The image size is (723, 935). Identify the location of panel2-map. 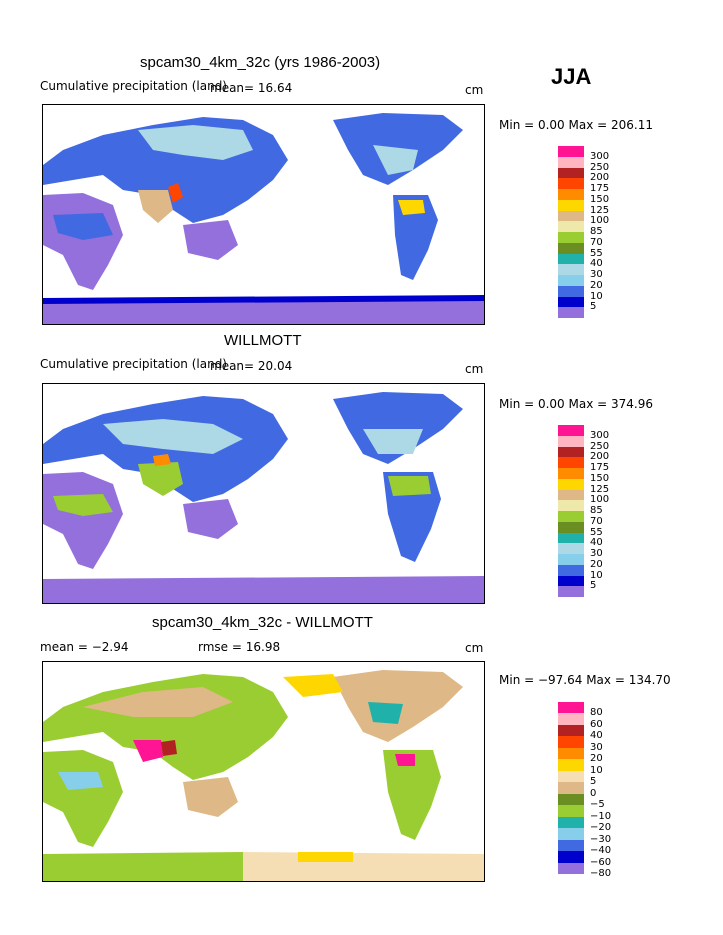
(263, 493).